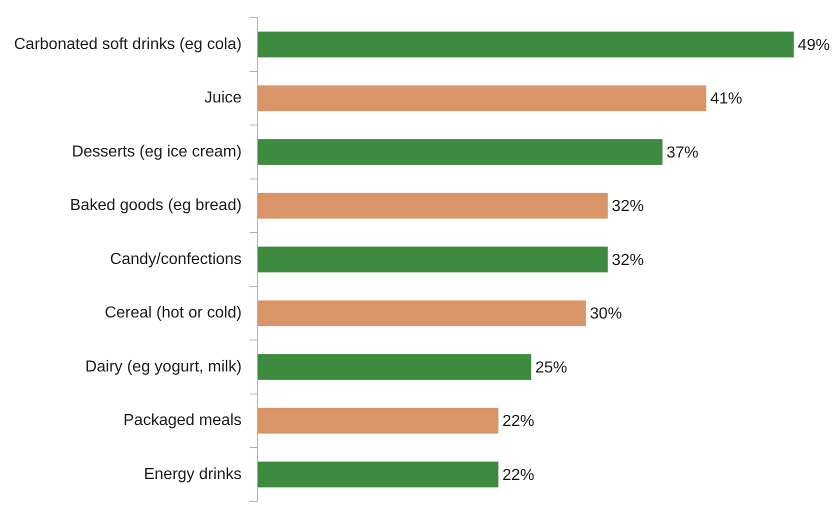 The image size is (838, 519). I want to click on y-tick-label: Candy/confections, so click(176, 259).